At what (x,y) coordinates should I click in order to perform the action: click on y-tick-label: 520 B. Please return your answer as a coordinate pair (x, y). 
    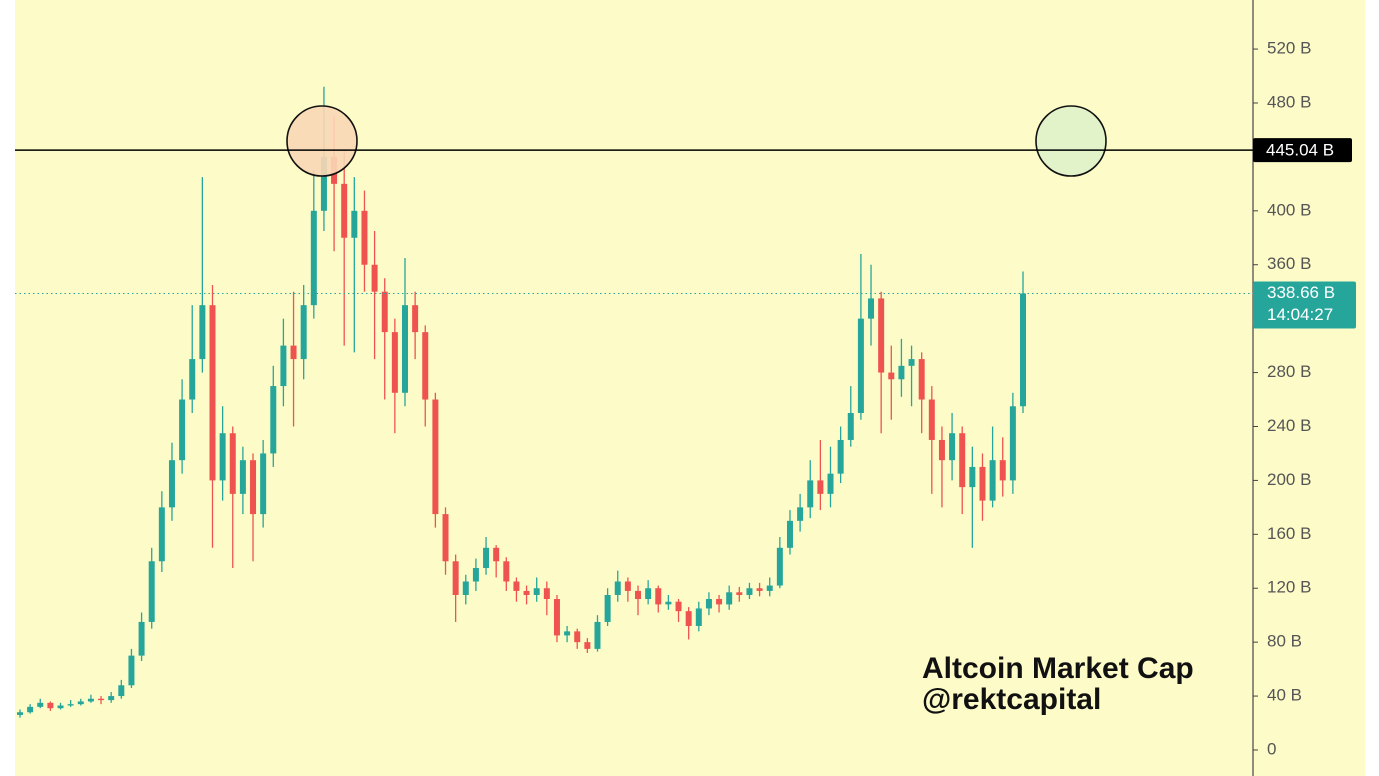
    Looking at the image, I should click on (1289, 48).